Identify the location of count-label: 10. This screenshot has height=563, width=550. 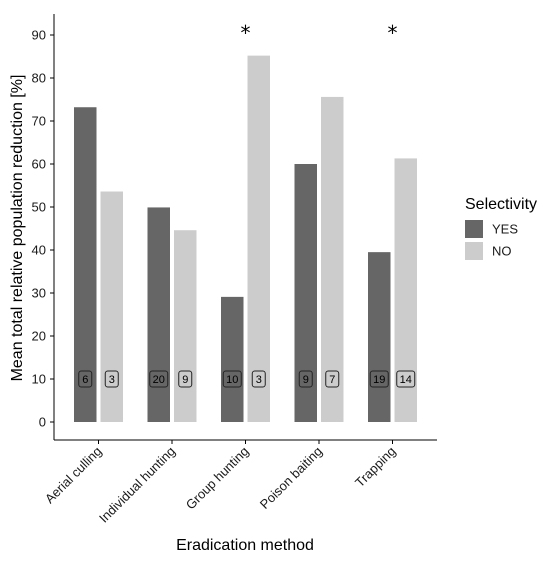
(232, 380).